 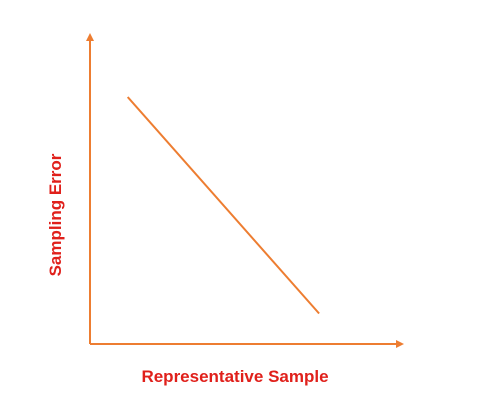 I want to click on x-axis-label: Representative Sample, so click(x=234, y=376).